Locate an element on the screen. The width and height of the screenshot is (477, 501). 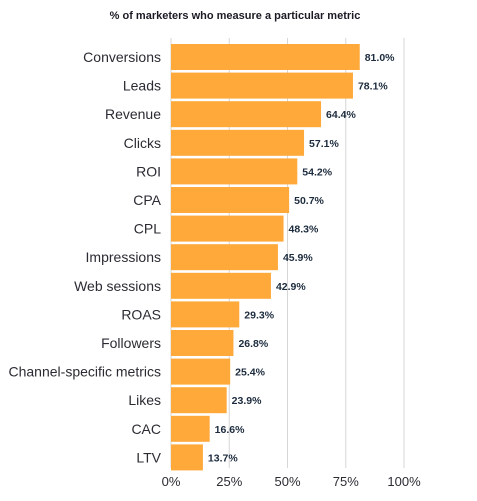
value-label: 16.6% is located at coordinates (230, 430).